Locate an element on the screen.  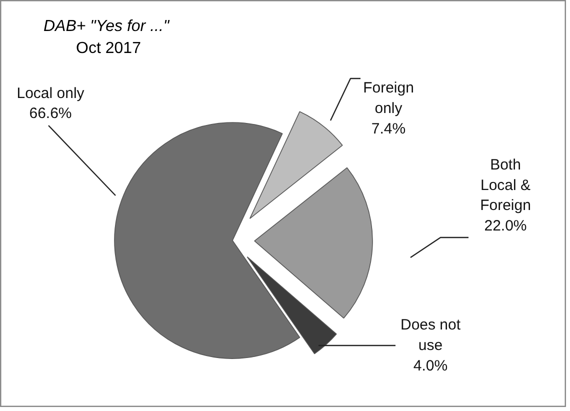
slice-label: Foreign only is located at coordinates (388, 98).